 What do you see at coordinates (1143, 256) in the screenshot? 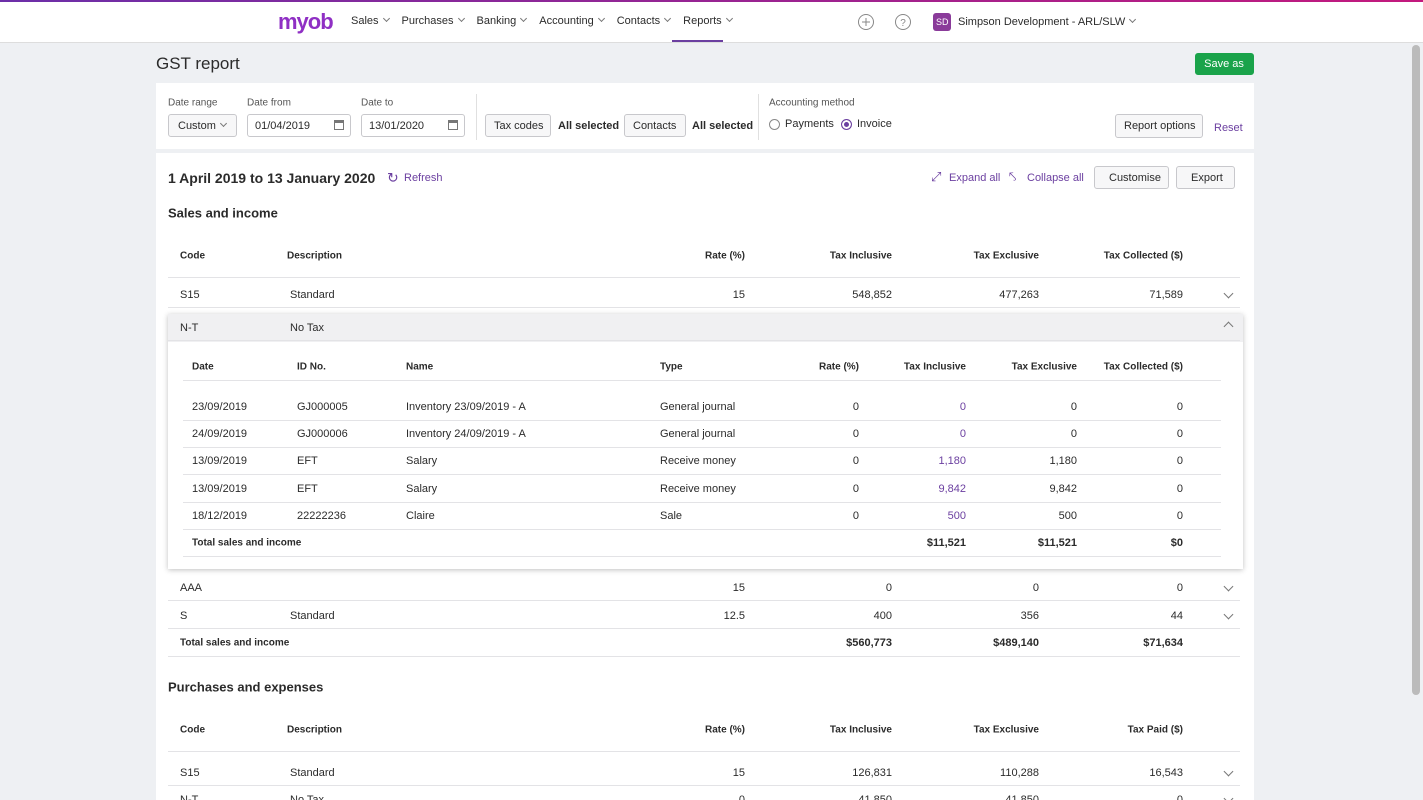
I see `column-header: Tax Collected ($)` at bounding box center [1143, 256].